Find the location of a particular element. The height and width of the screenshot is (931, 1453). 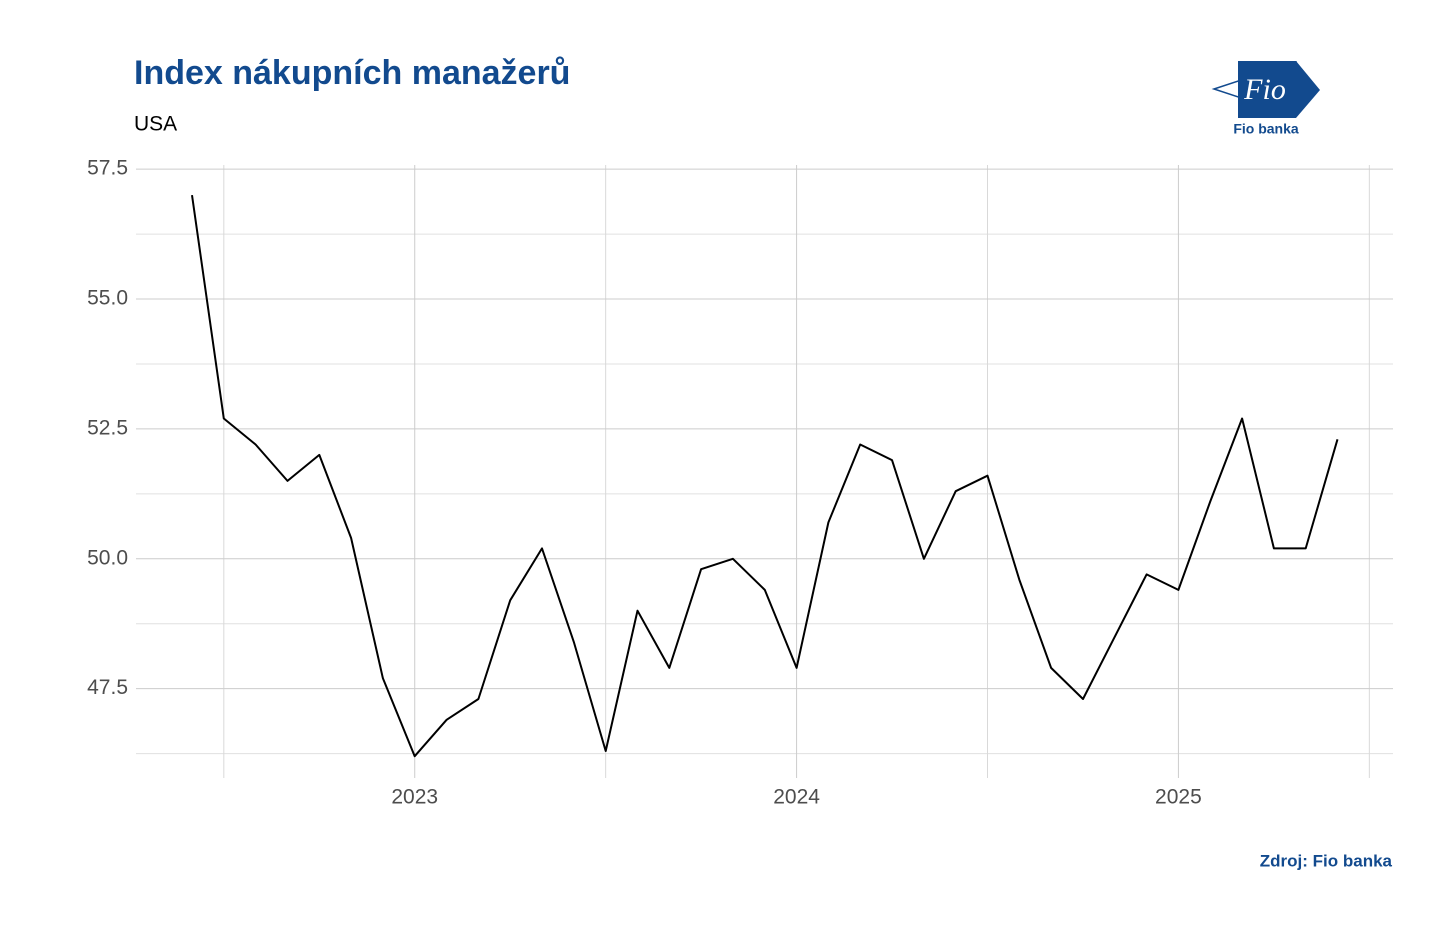

y-tick-label: 47.5 is located at coordinates (107, 687).